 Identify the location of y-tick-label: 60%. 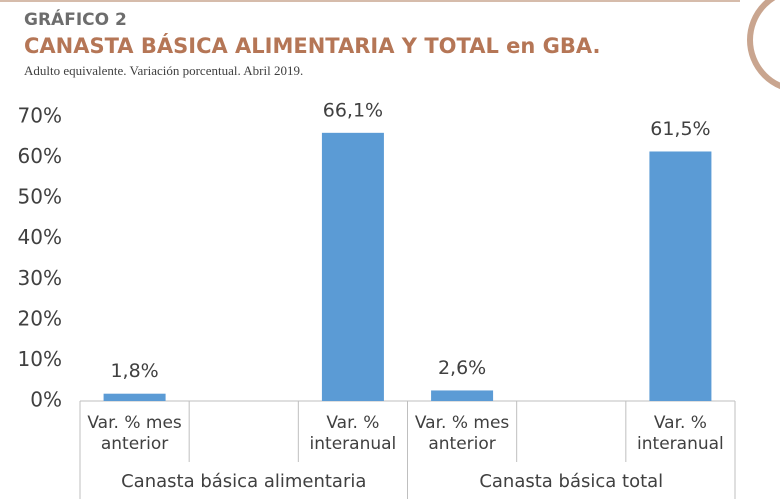
(40, 156).